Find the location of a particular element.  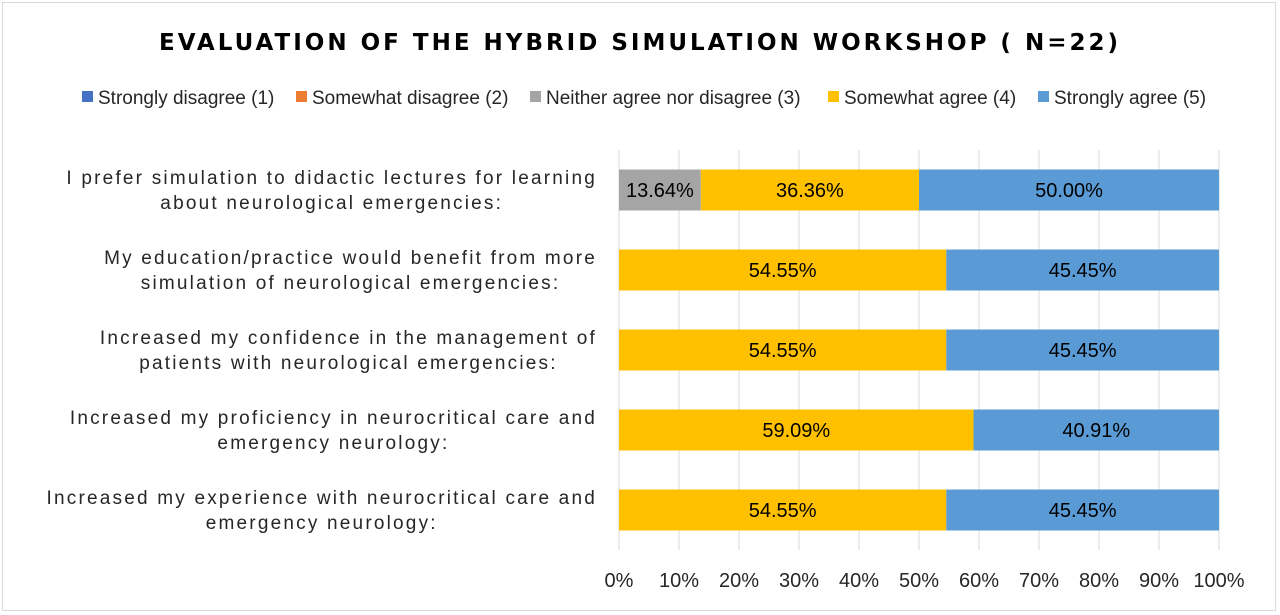

data-label-2-4: 45.45% is located at coordinates (1083, 351).